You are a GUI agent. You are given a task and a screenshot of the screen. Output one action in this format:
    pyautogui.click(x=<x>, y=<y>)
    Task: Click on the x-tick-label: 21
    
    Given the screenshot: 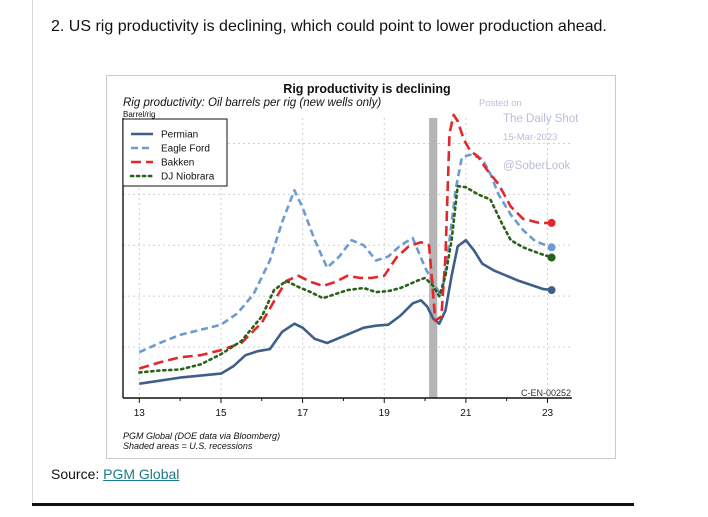 What is the action you would take?
    pyautogui.click(x=466, y=413)
    